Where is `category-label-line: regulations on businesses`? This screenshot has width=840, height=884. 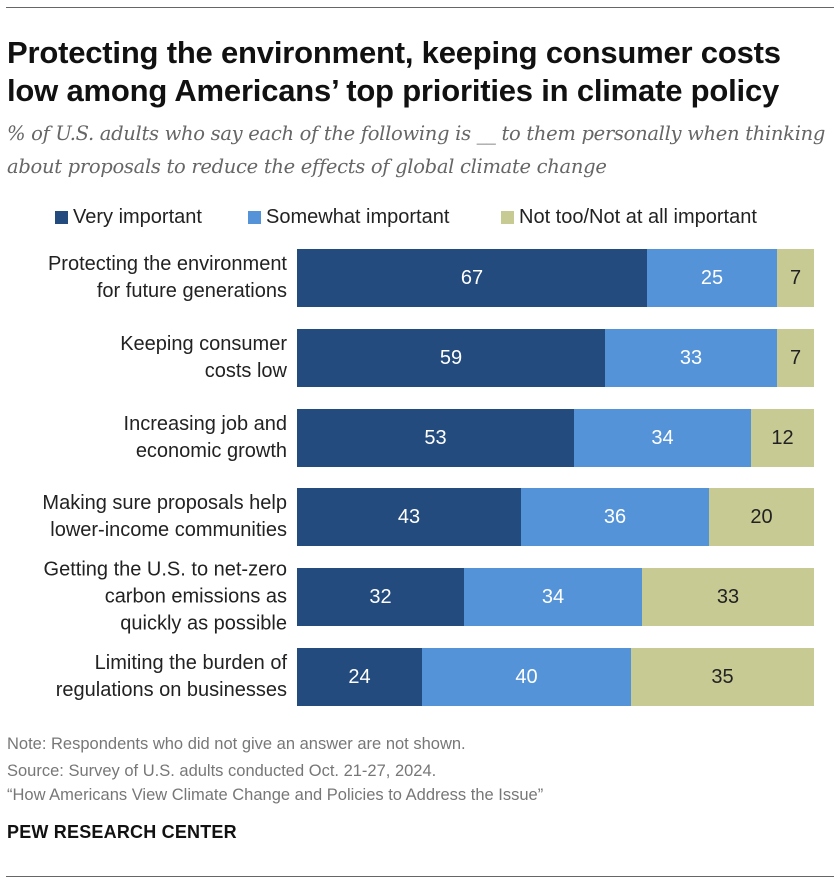
category-label-line: regulations on businesses is located at coordinates (171, 690).